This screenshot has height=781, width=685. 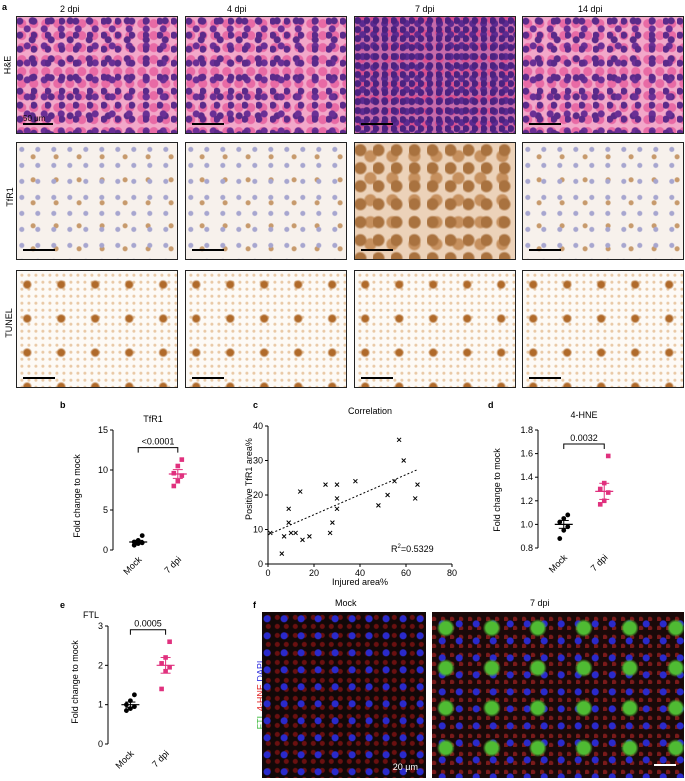 I want to click on column-label-7dpi-f: 7 dpi, so click(x=540, y=603).